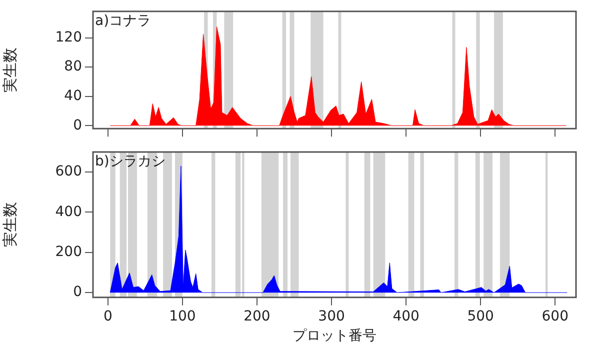 This screenshot has height=347, width=589. Describe the element at coordinates (68, 37) in the screenshot. I see `y-tick-label: 120` at that location.